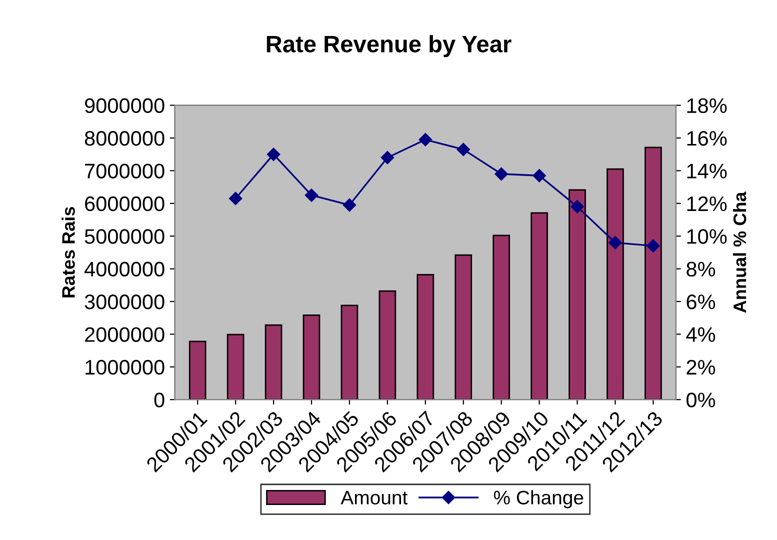 The image size is (777, 540). I want to click on y-axis-title: Rates Rais, so click(68, 252).